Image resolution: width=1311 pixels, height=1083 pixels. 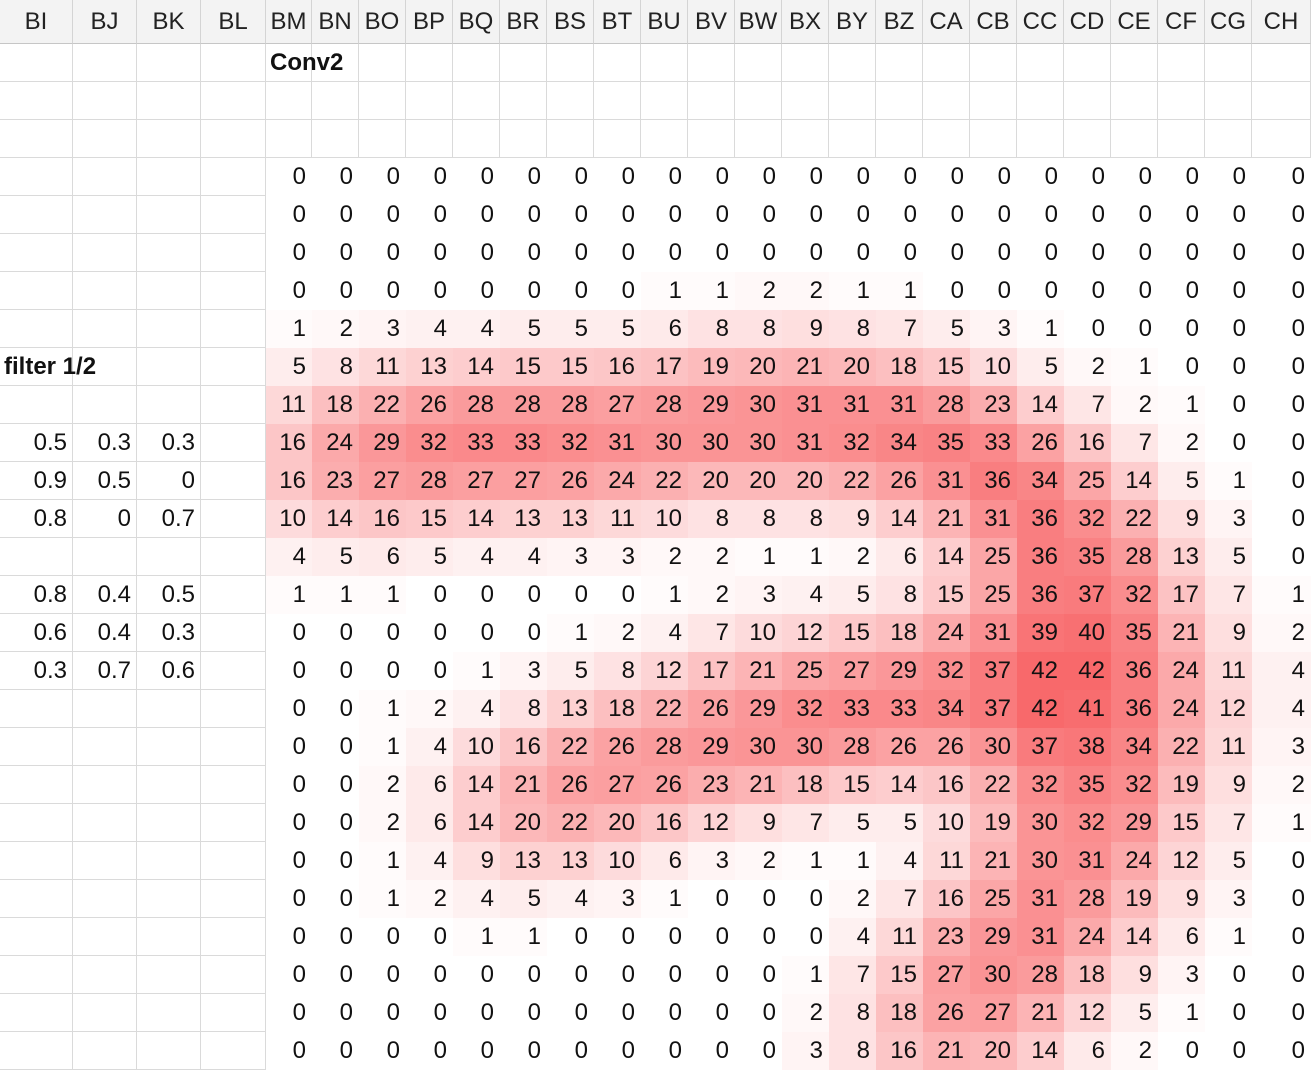 I want to click on column-header-bo: BO, so click(x=382, y=22).